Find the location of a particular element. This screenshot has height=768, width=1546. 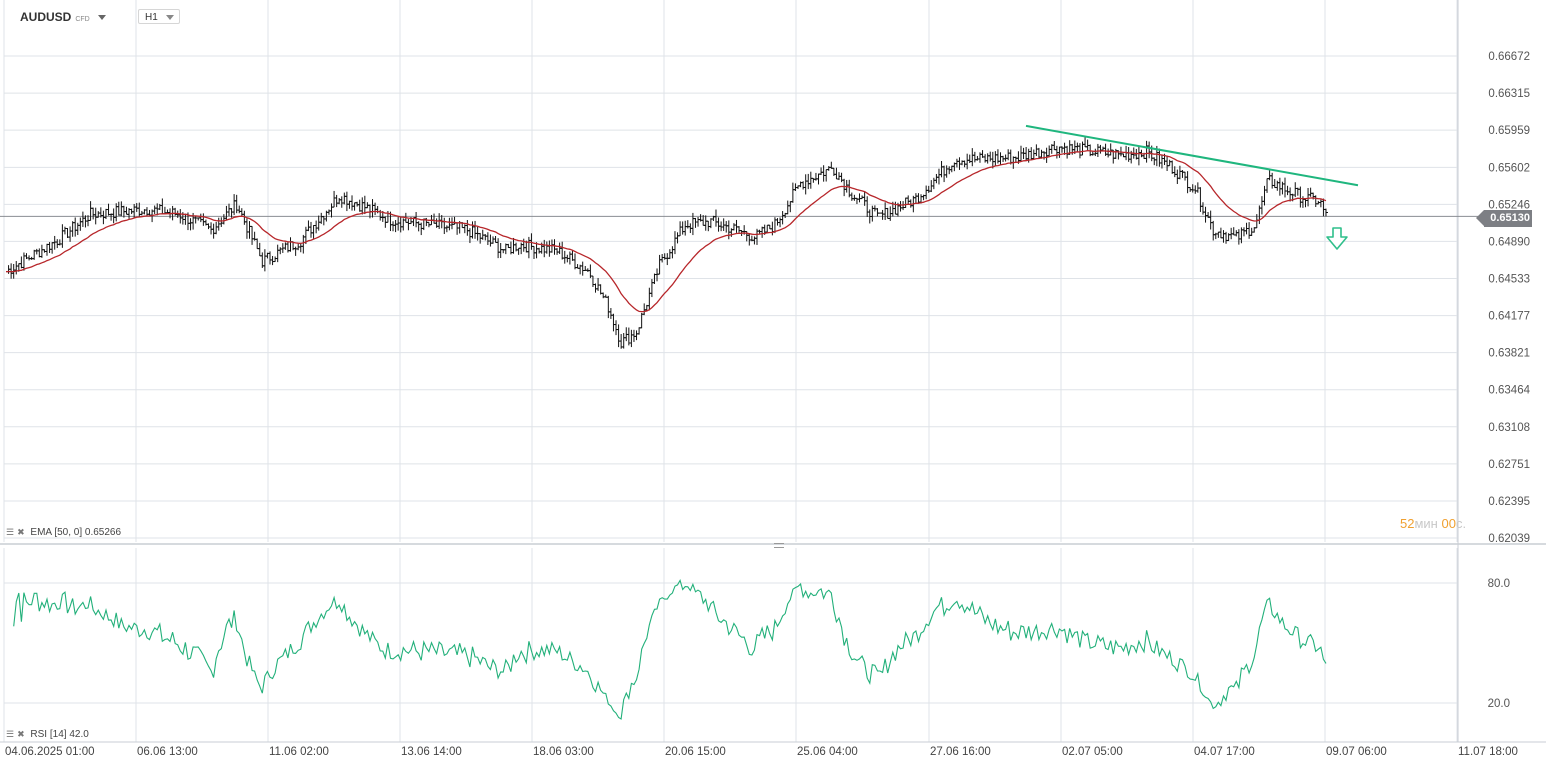

price-tick-label: 0.63464 is located at coordinates (1509, 391).